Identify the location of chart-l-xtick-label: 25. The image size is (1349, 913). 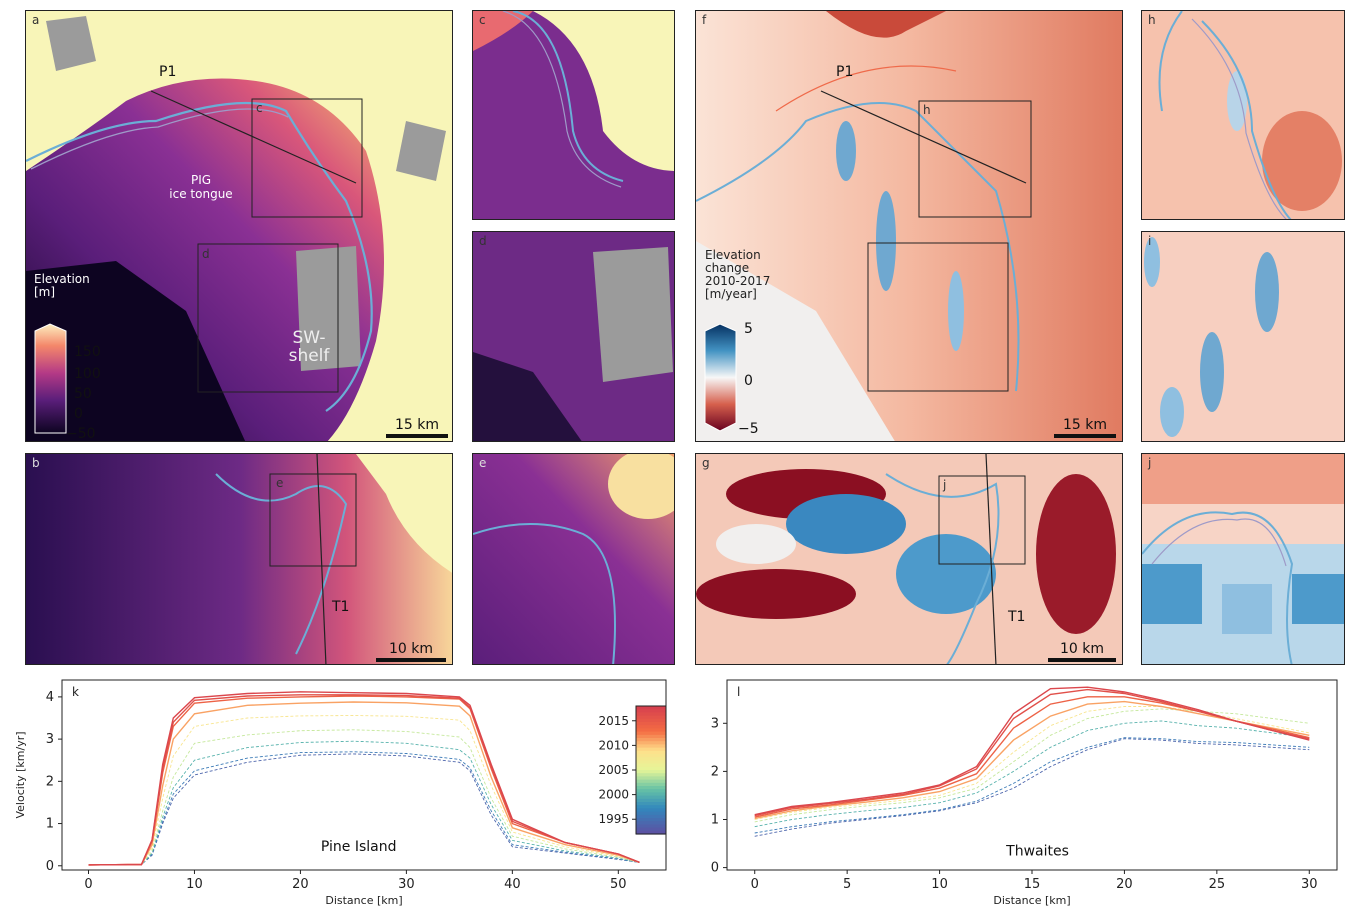
(1217, 884).